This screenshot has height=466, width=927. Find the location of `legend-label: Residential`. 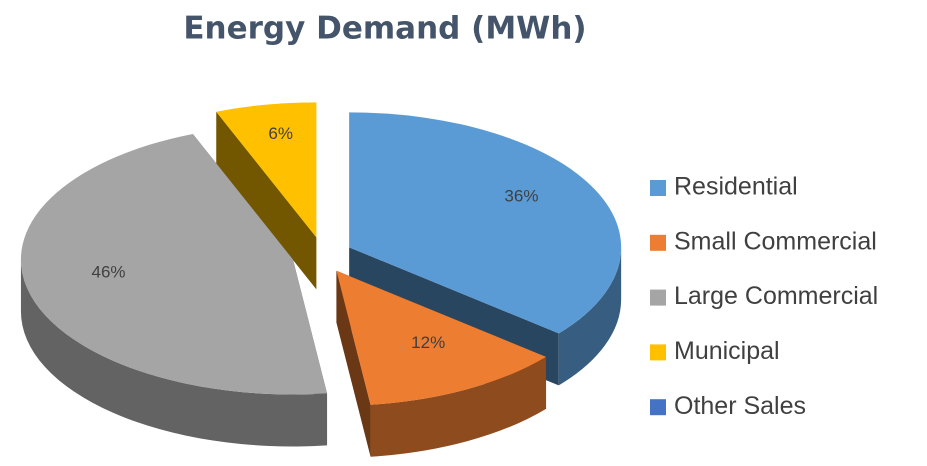

legend-label: Residential is located at coordinates (736, 187).